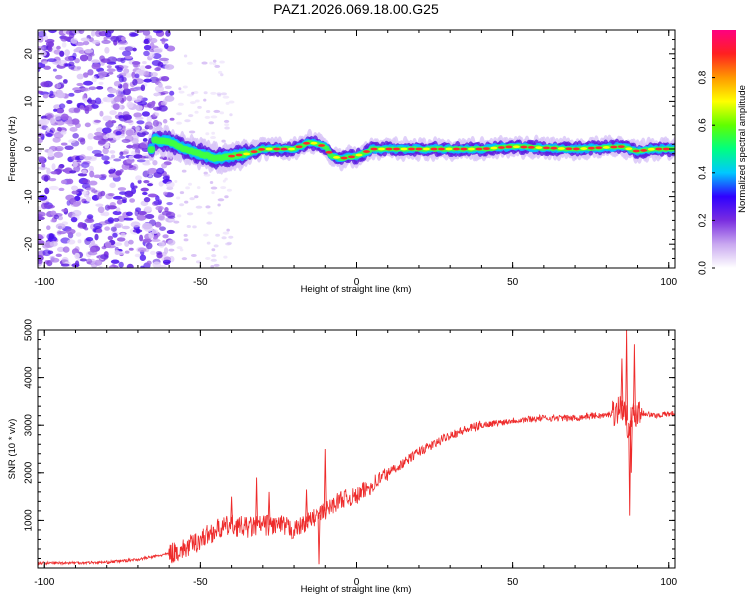 The width and height of the screenshot is (750, 600). I want to click on colorbar-ticks: 0.0 0.2 0.4 0.6 0.8, so click(706, 172).